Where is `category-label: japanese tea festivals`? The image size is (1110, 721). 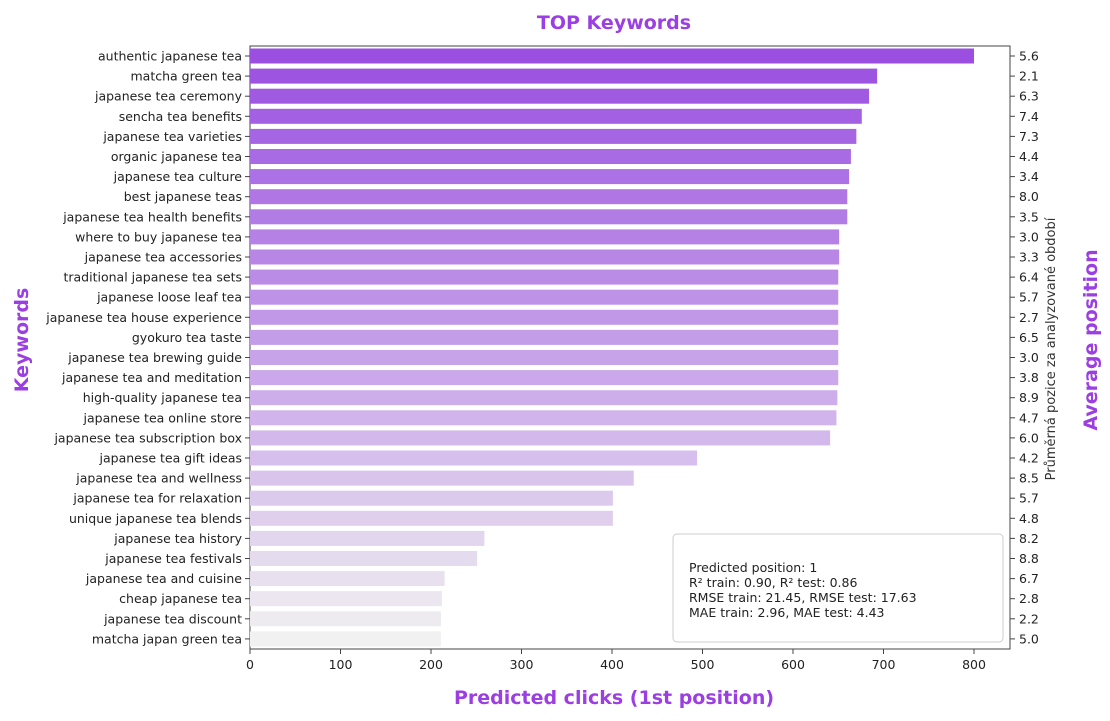
category-label: japanese tea festivals is located at coordinates (173, 558).